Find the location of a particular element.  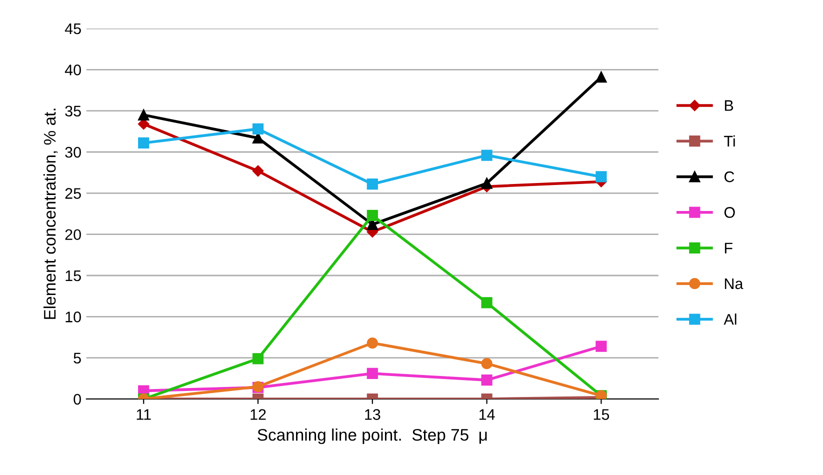

y-tick-label: 40 is located at coordinates (72, 70).